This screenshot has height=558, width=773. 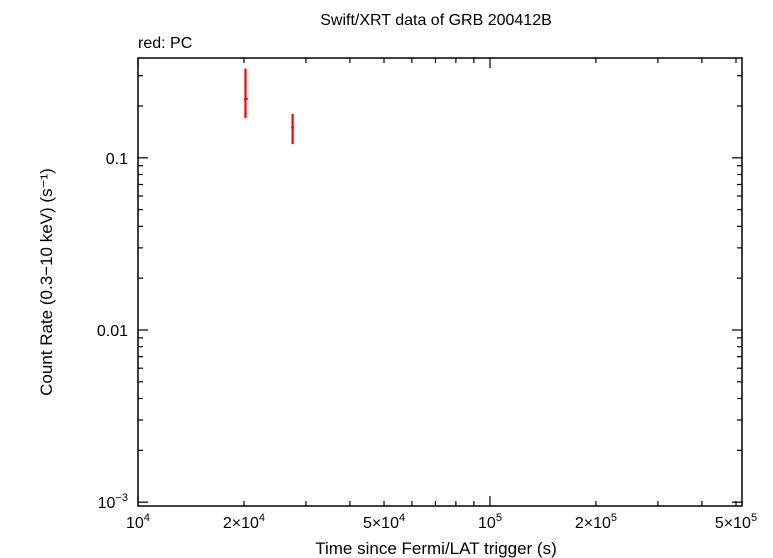 What do you see at coordinates (490, 522) in the screenshot?
I see `x-tick-label: 10⁵` at bounding box center [490, 522].